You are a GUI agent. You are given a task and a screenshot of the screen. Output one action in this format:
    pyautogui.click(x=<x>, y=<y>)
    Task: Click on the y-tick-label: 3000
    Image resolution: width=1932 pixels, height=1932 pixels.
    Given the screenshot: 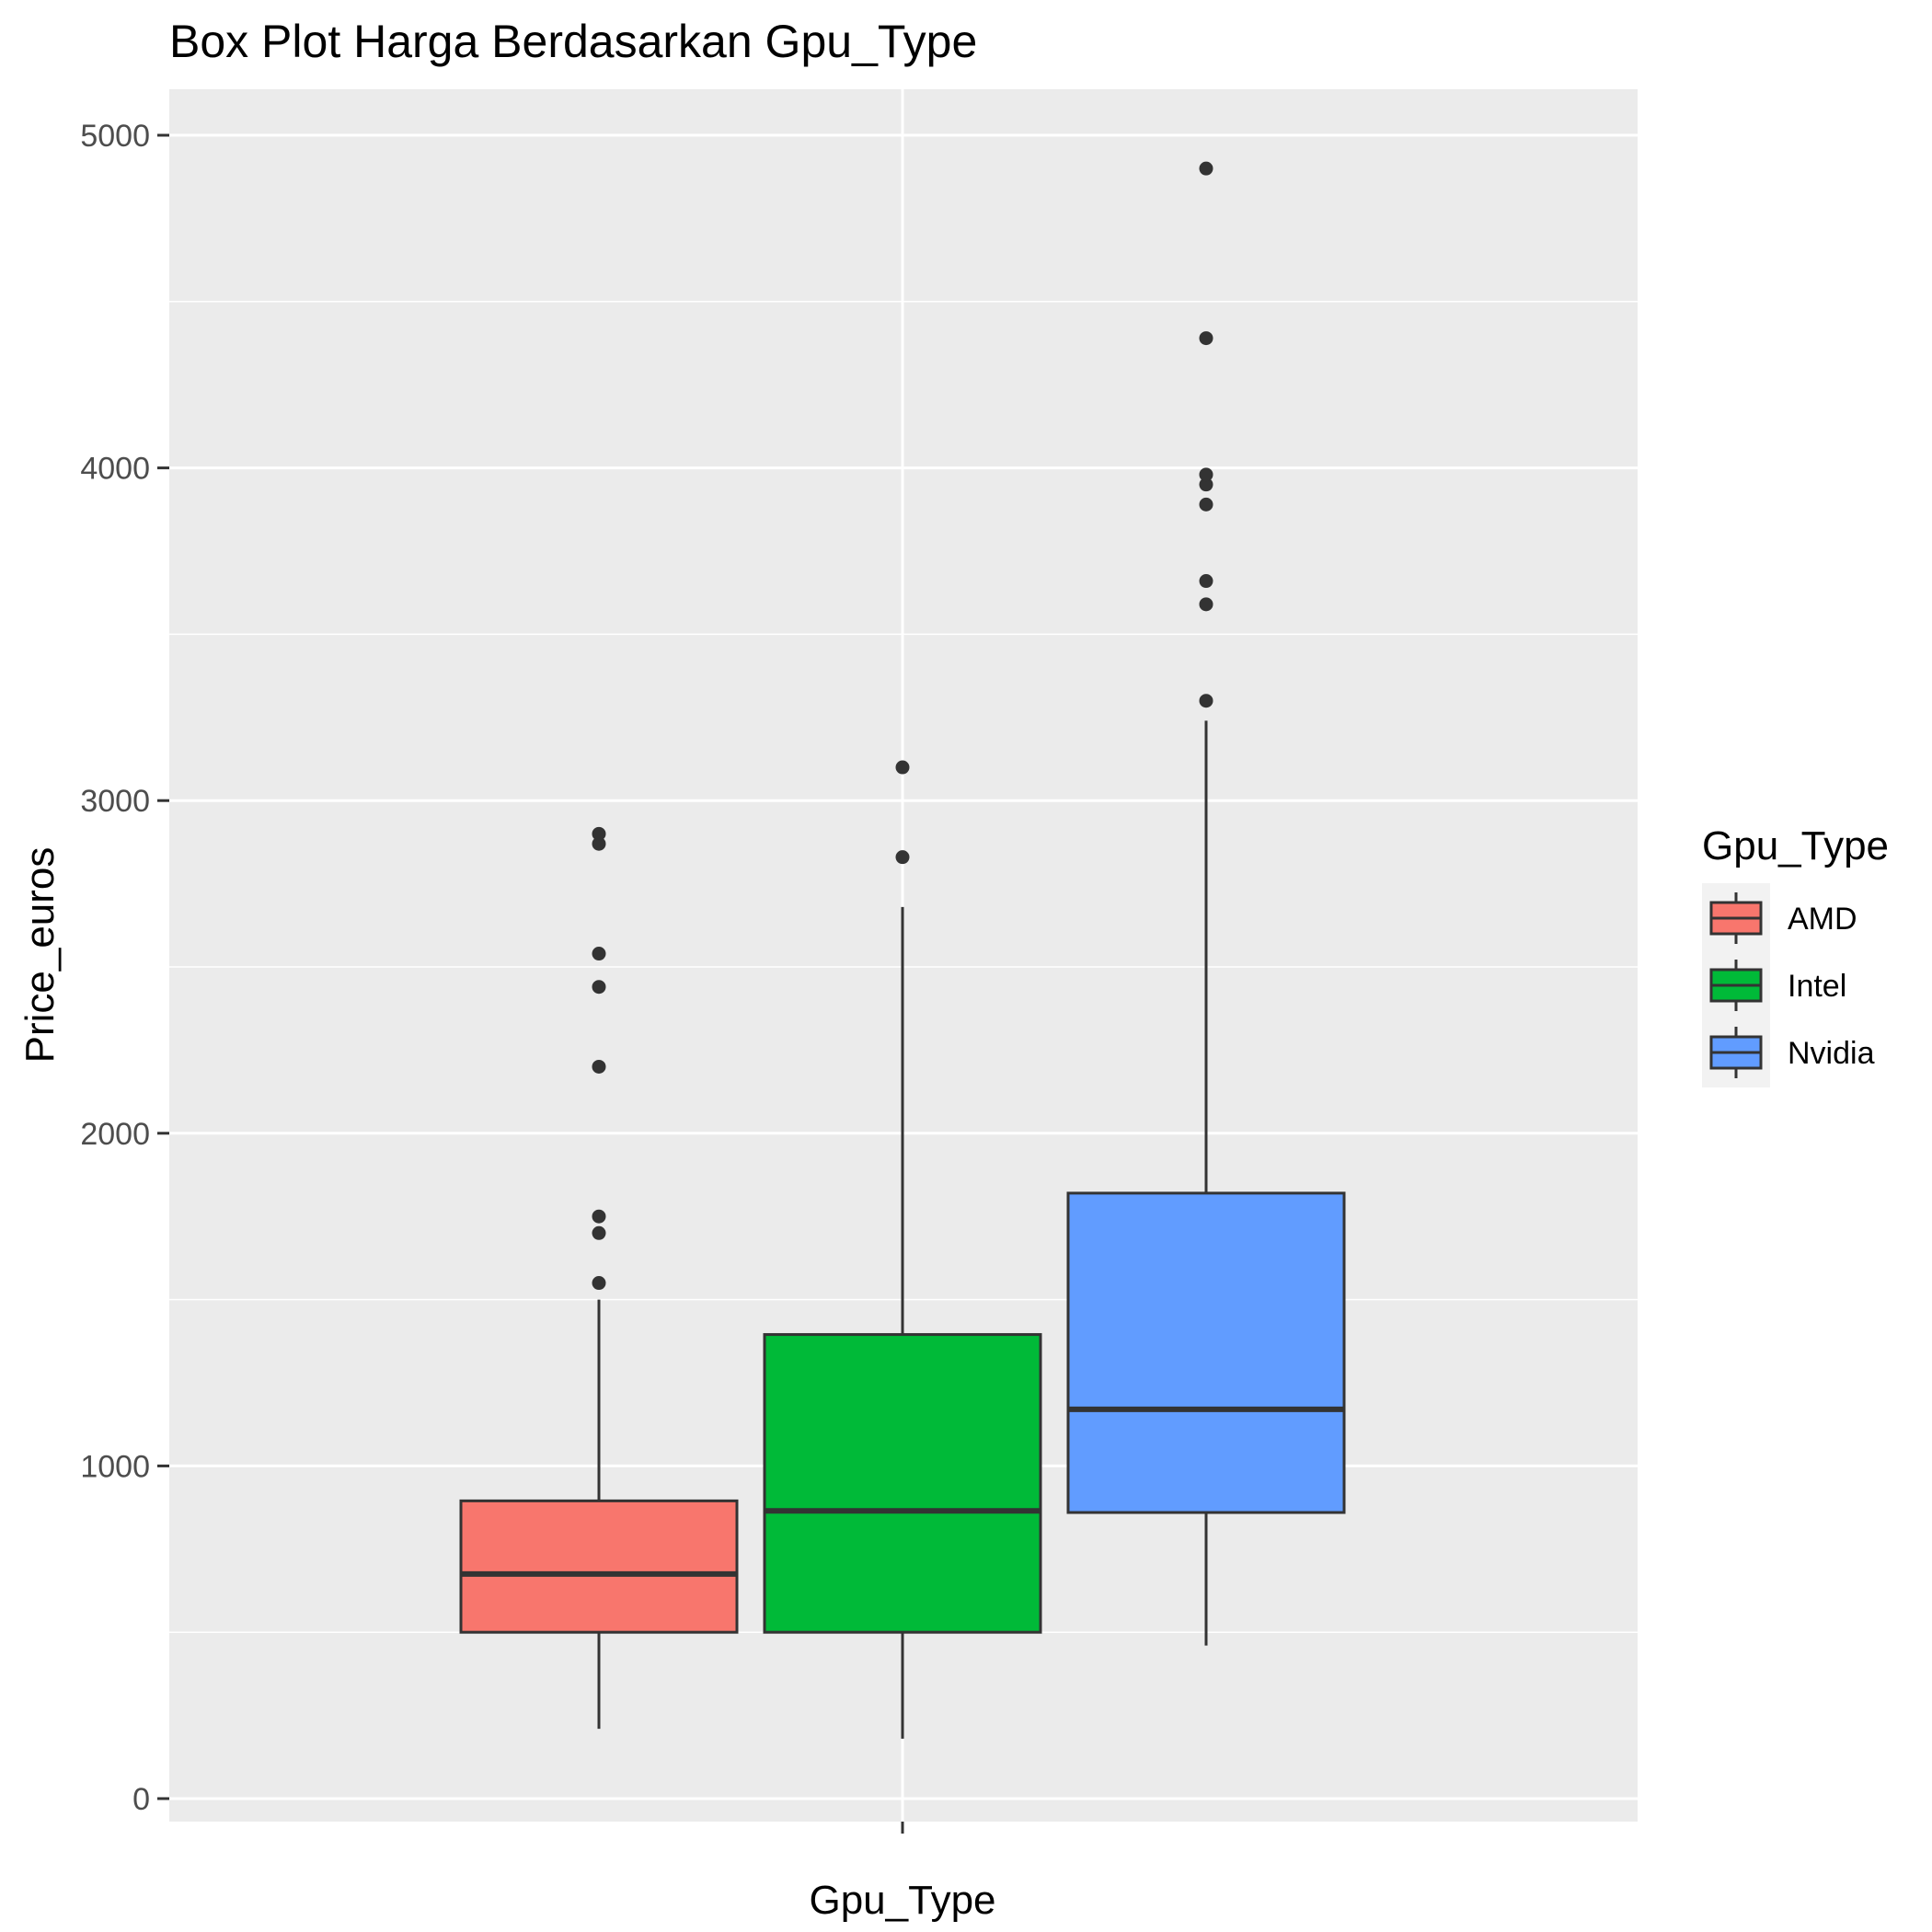 What is the action you would take?
    pyautogui.click(x=115, y=801)
    